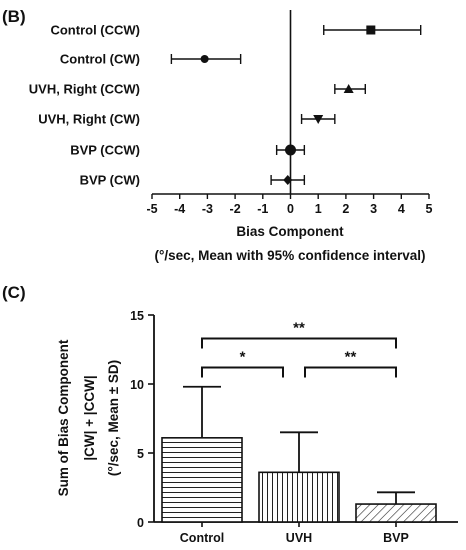  I want to click on b-x-tick-label: 0, so click(290, 209).